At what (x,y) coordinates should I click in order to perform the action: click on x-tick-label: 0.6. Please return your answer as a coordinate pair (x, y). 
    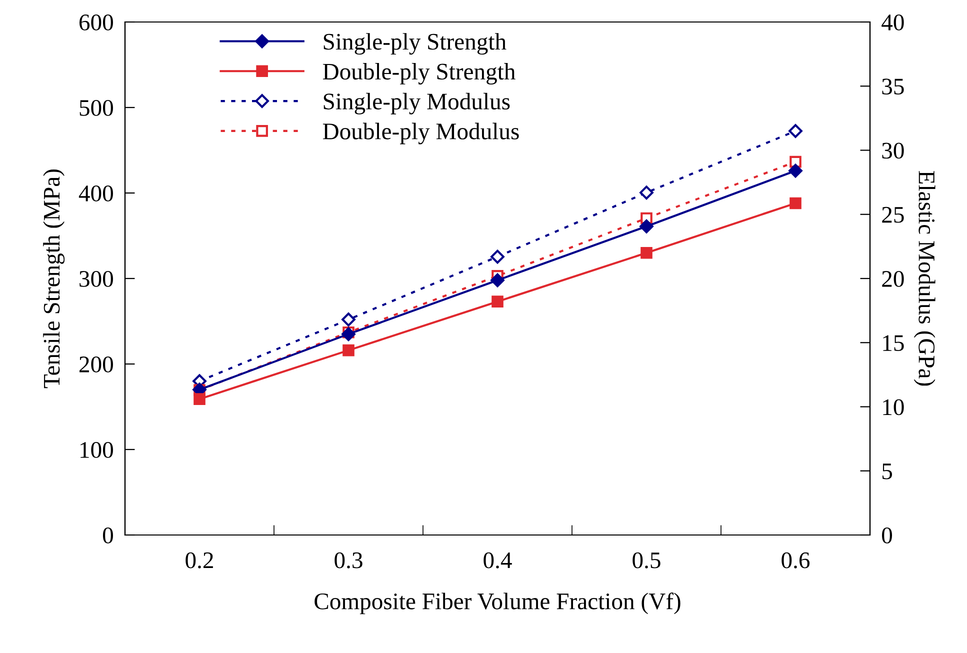
    Looking at the image, I should click on (796, 560).